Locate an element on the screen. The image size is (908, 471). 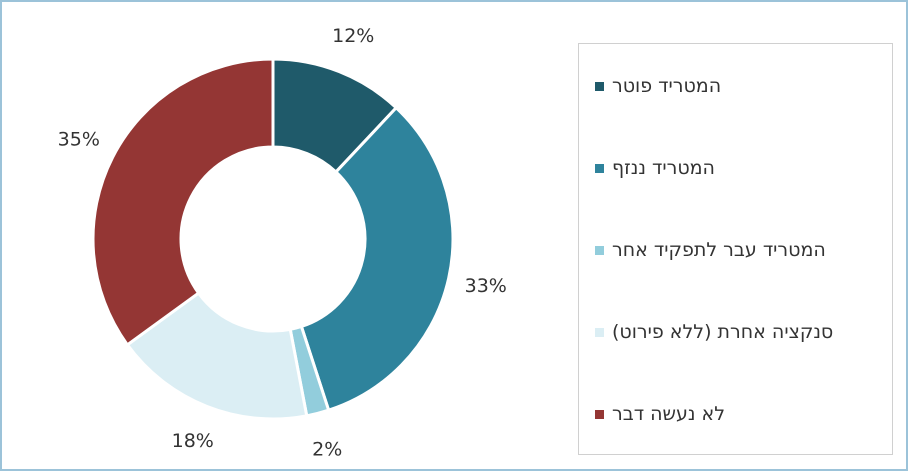
data-label: 12% is located at coordinates (353, 36).